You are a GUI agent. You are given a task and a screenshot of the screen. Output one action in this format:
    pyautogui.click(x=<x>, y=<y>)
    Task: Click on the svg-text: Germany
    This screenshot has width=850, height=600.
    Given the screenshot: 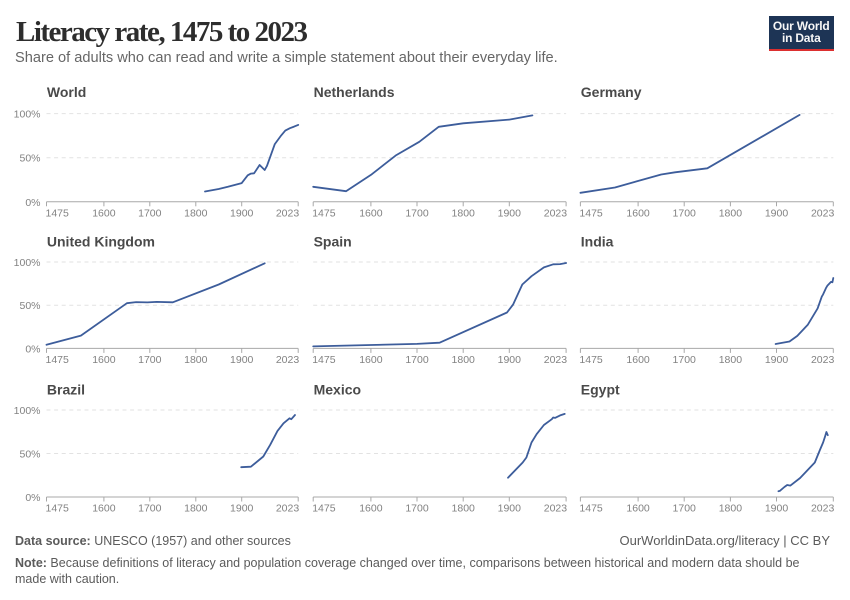 What is the action you would take?
    pyautogui.click(x=611, y=92)
    